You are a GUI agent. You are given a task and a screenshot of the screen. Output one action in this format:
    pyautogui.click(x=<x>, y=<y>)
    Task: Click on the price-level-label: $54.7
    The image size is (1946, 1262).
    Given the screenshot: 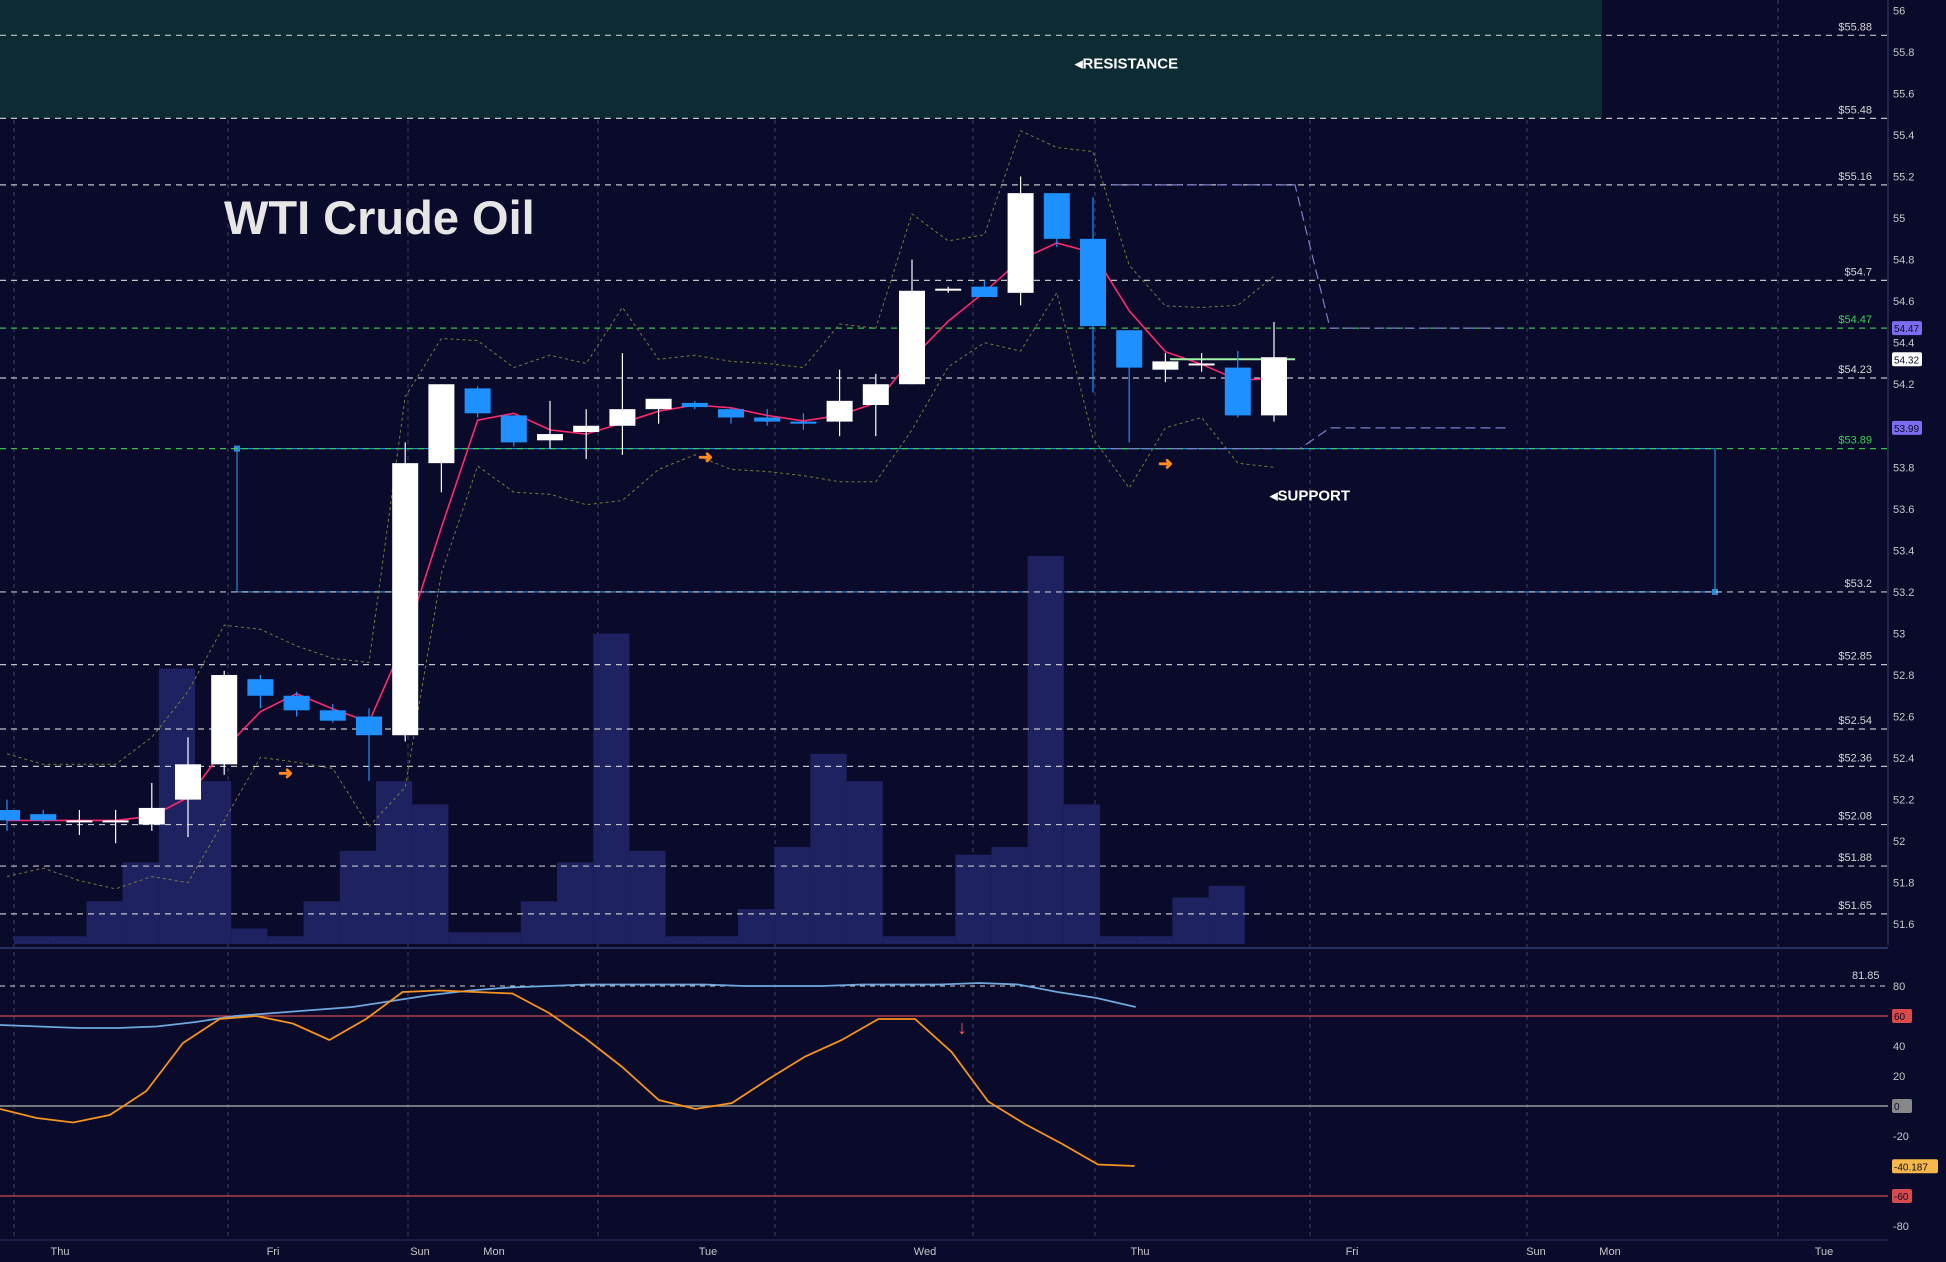 What is the action you would take?
    pyautogui.click(x=1858, y=272)
    